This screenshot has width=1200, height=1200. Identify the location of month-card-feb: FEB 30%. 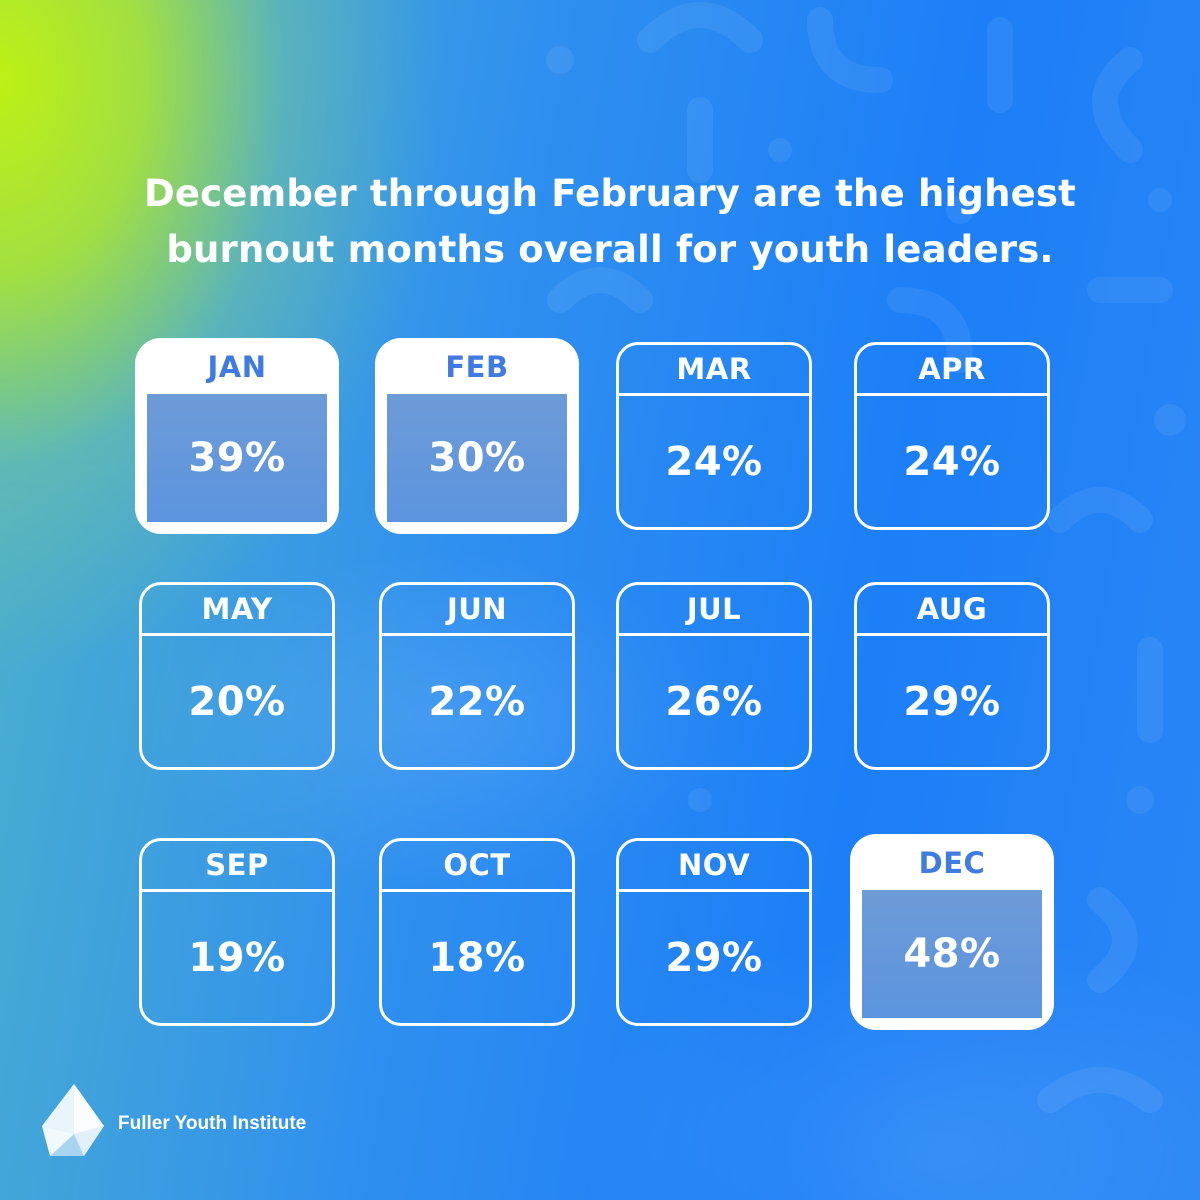
(477, 436).